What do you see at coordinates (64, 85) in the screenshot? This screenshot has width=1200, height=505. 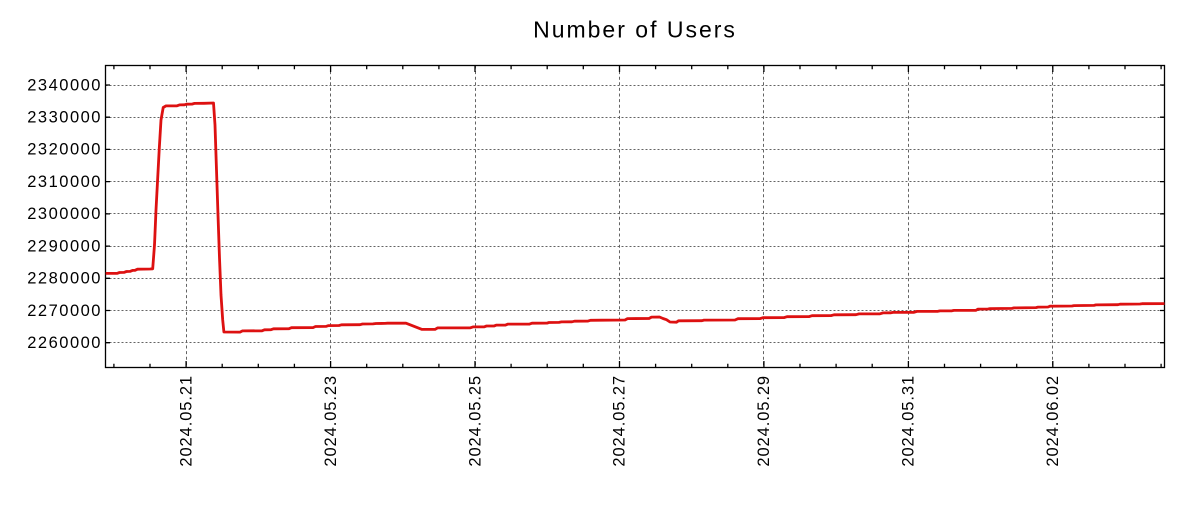 I see `svg-text: 2340000` at bounding box center [64, 85].